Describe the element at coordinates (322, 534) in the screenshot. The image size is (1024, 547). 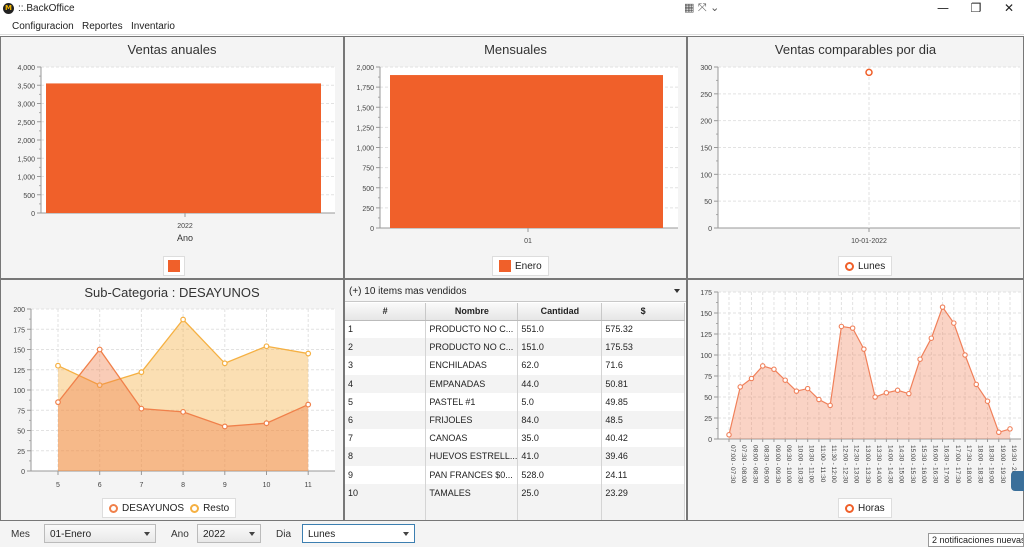
I see `dia-select-value: Lunes` at that location.